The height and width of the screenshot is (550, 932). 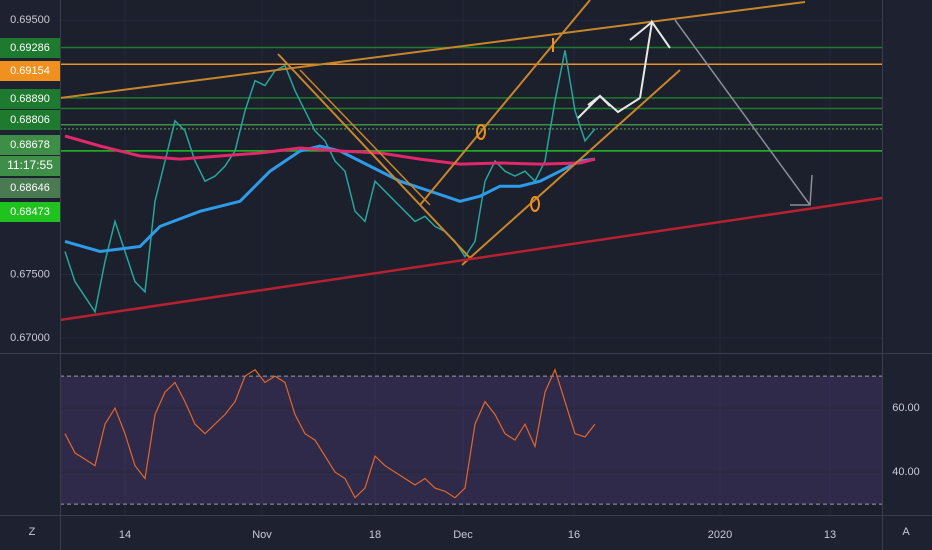 I want to click on price-badge-label: 0.68646, so click(x=30, y=188).